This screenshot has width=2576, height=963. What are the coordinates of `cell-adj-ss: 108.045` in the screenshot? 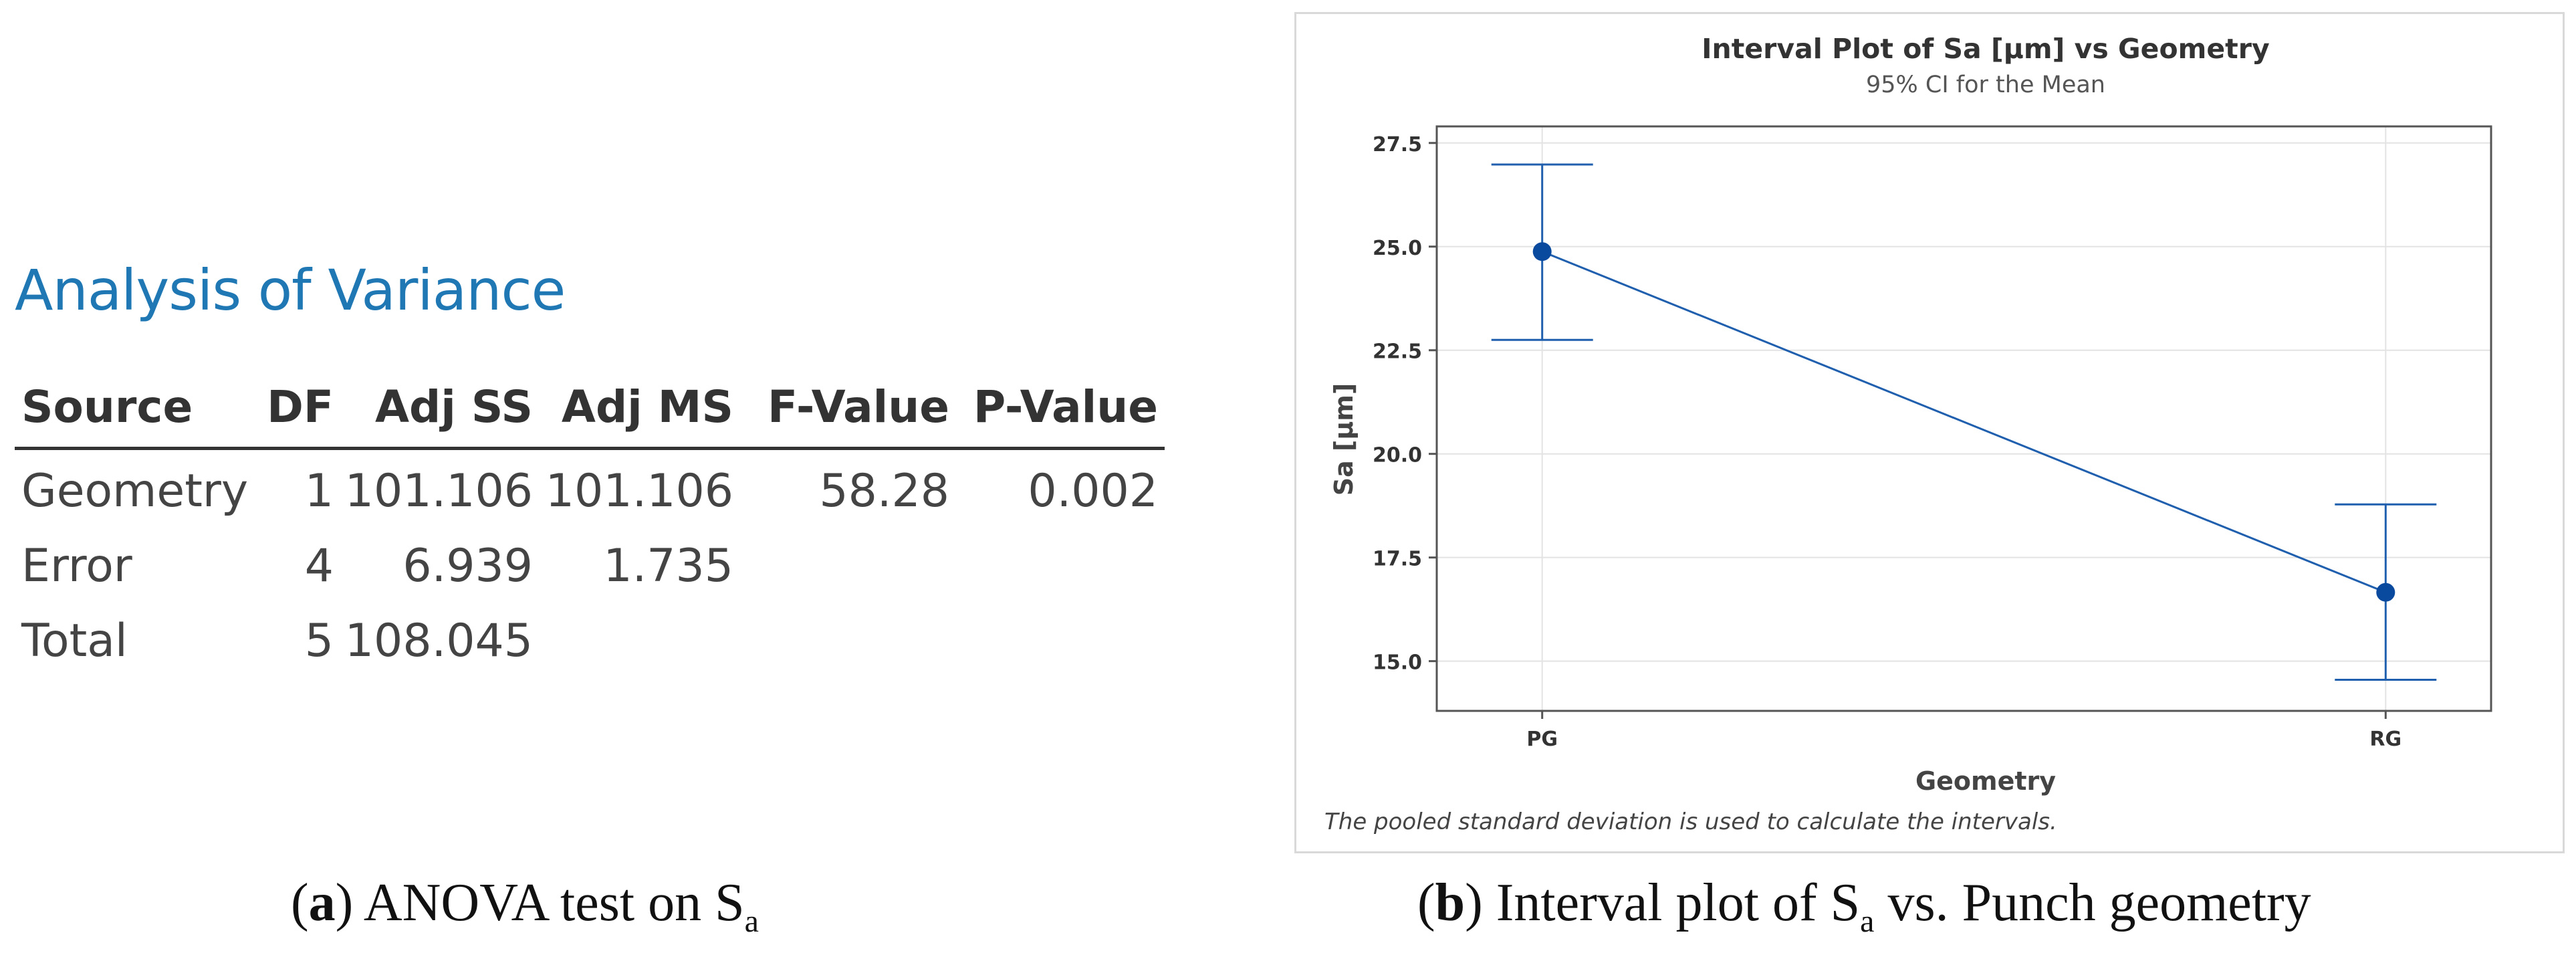 It's located at (438, 641).